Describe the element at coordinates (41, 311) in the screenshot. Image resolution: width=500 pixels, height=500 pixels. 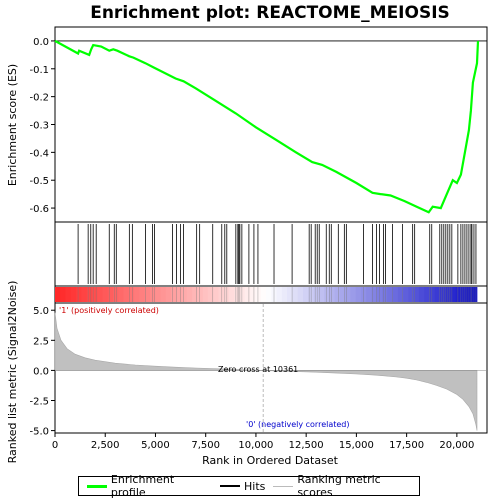
I see `metric-tick-label: 5.0` at that location.